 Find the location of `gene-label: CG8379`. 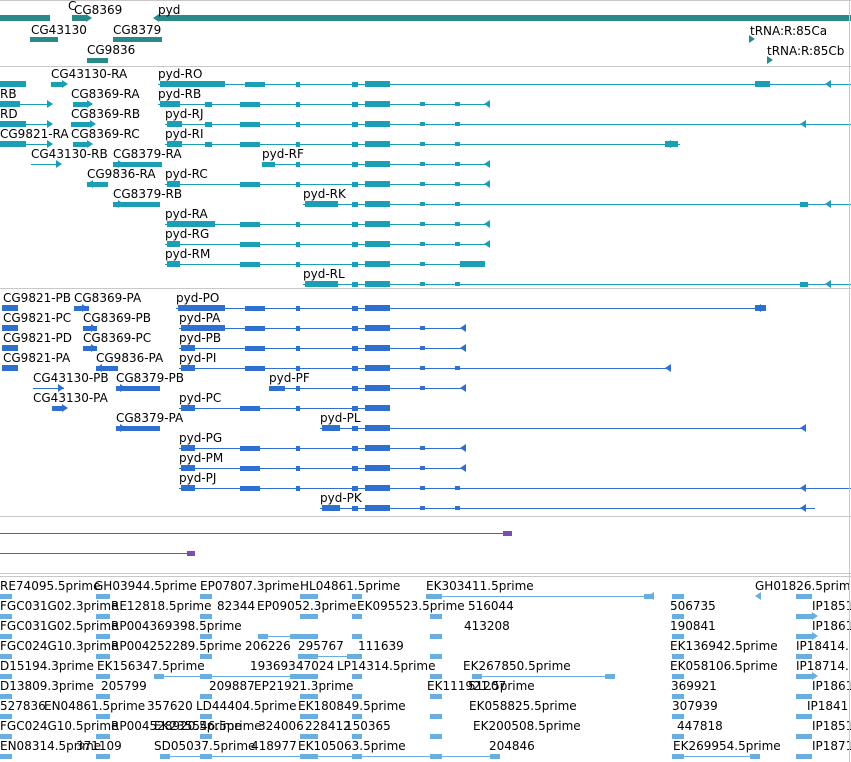

gene-label: CG8379 is located at coordinates (137, 30).